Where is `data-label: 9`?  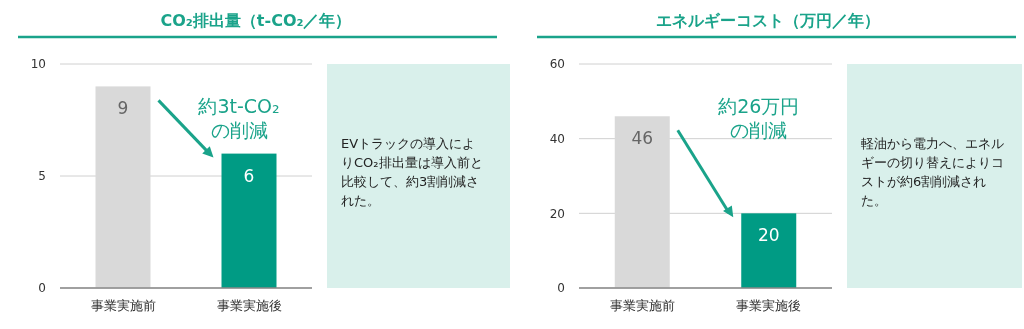 data-label: 9 is located at coordinates (123, 108).